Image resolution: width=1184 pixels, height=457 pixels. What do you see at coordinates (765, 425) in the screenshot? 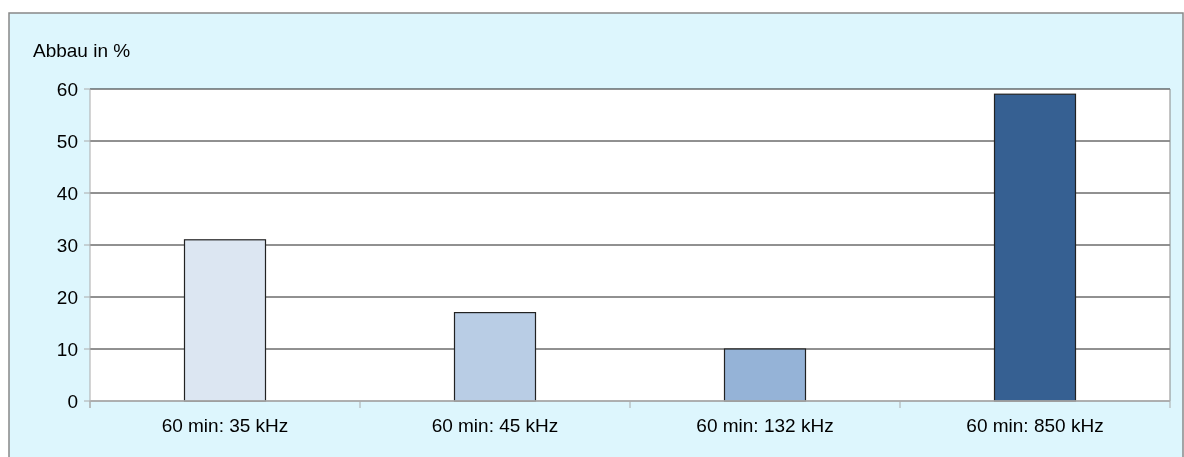
I see `x-tick-label: 60 min: 132 kHz` at bounding box center [765, 425].